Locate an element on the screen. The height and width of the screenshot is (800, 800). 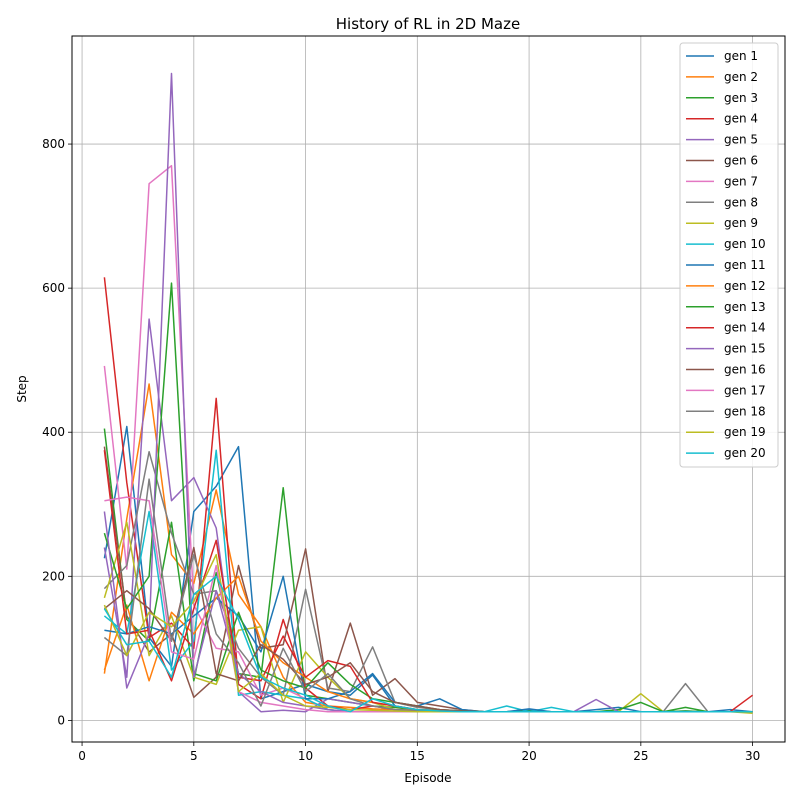
legend-label: gen 10 is located at coordinates (745, 244).